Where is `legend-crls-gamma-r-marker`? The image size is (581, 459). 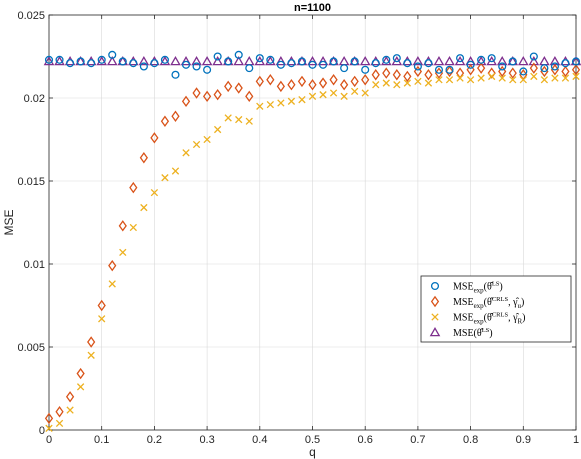 legend-crls-gamma-r-marker is located at coordinates (435, 317).